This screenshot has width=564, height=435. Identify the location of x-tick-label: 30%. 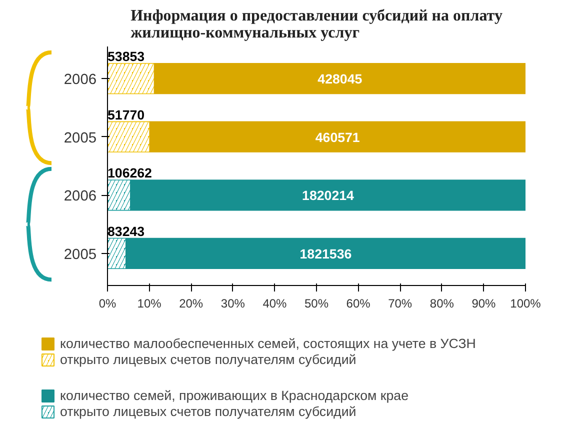
(233, 303).